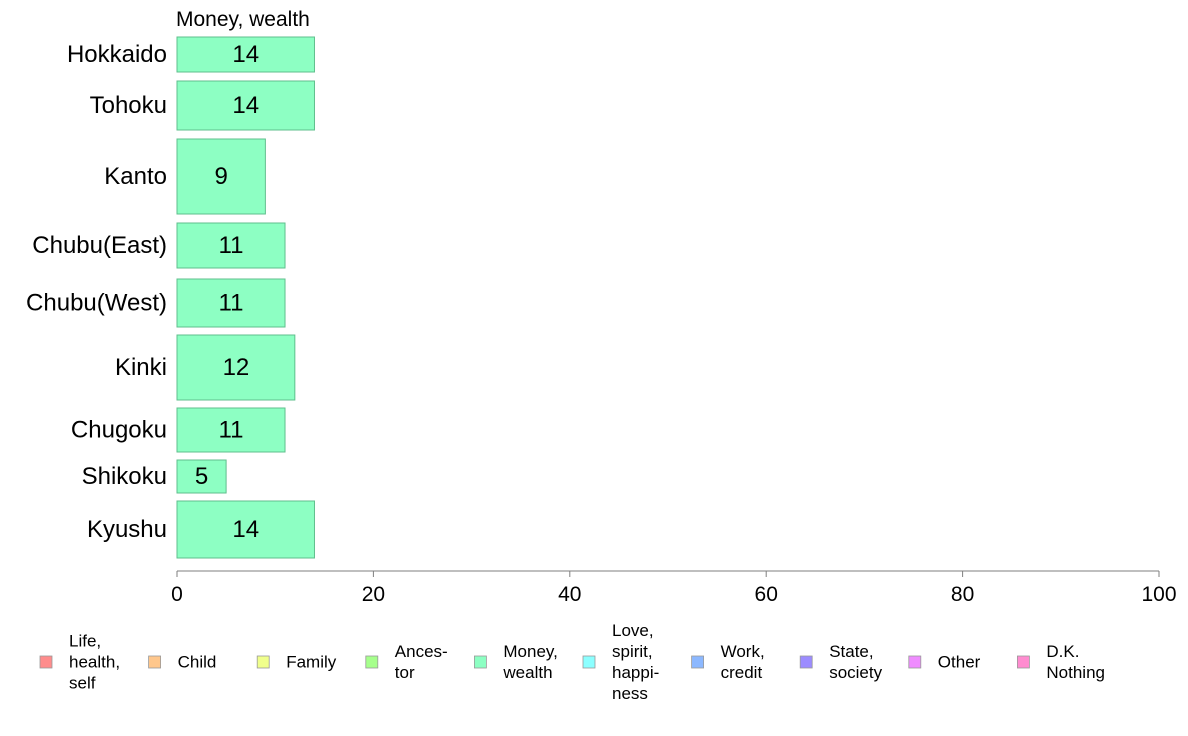 The height and width of the screenshot is (736, 1188). Describe the element at coordinates (135, 176) in the screenshot. I see `category-label: Kanto` at that location.